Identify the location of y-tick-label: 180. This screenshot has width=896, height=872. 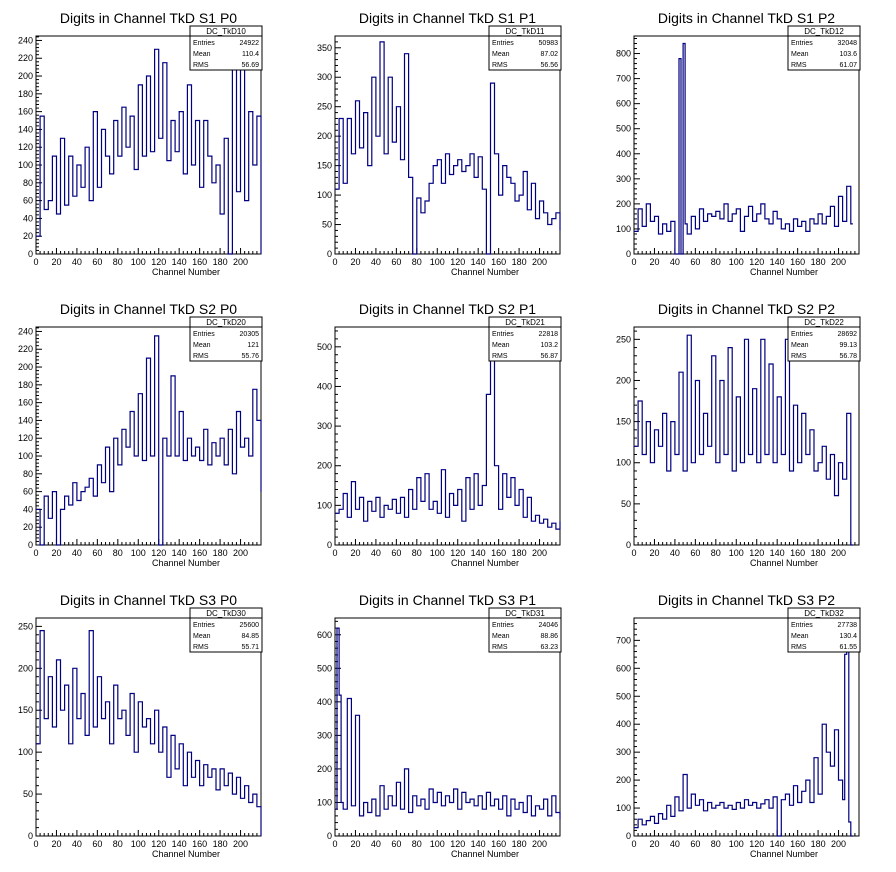
(25, 94).